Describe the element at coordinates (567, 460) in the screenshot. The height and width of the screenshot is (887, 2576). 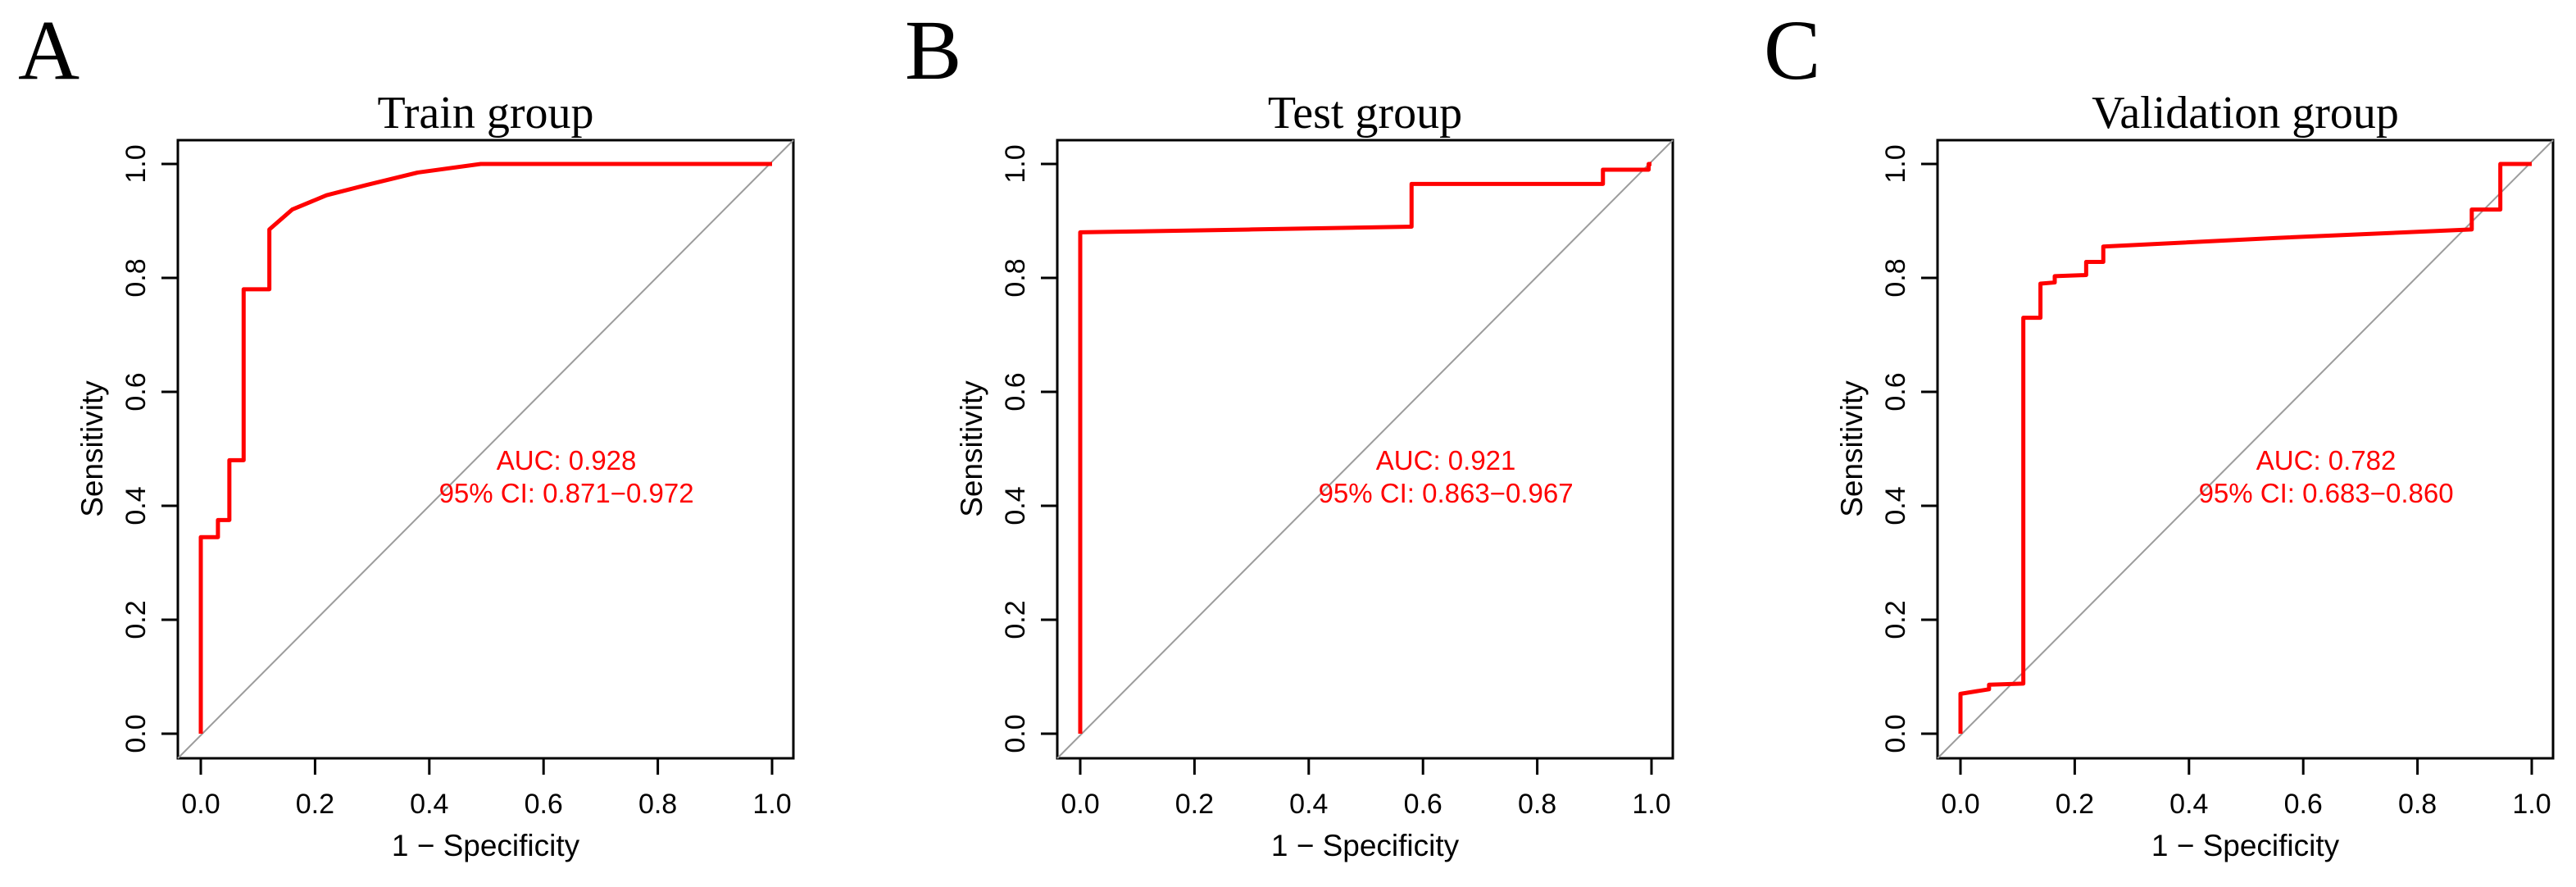
I see `auc-annotation: AUC: 0.928` at that location.